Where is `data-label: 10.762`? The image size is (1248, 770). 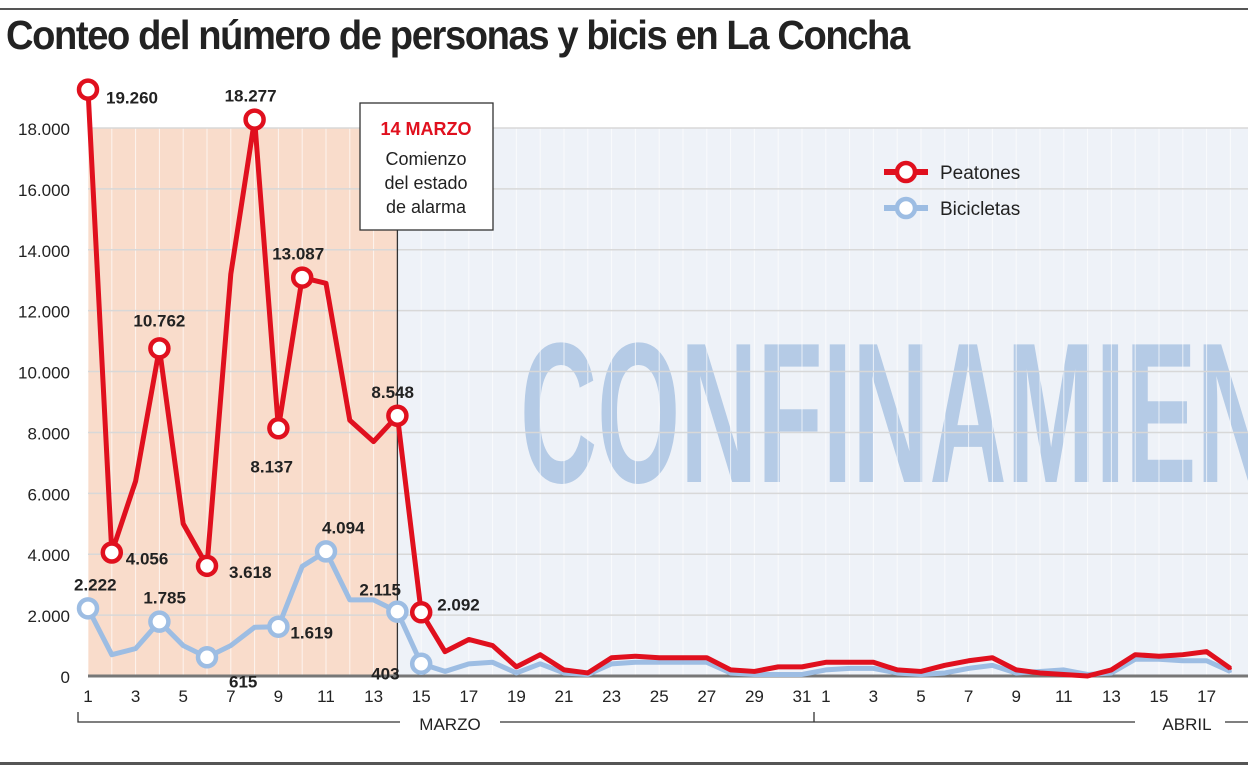
data-label: 10.762 is located at coordinates (159, 320).